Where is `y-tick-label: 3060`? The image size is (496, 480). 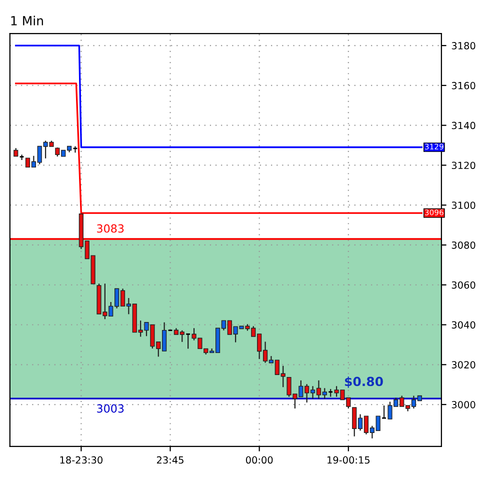
y-tick-label: 3060 is located at coordinates (464, 285).